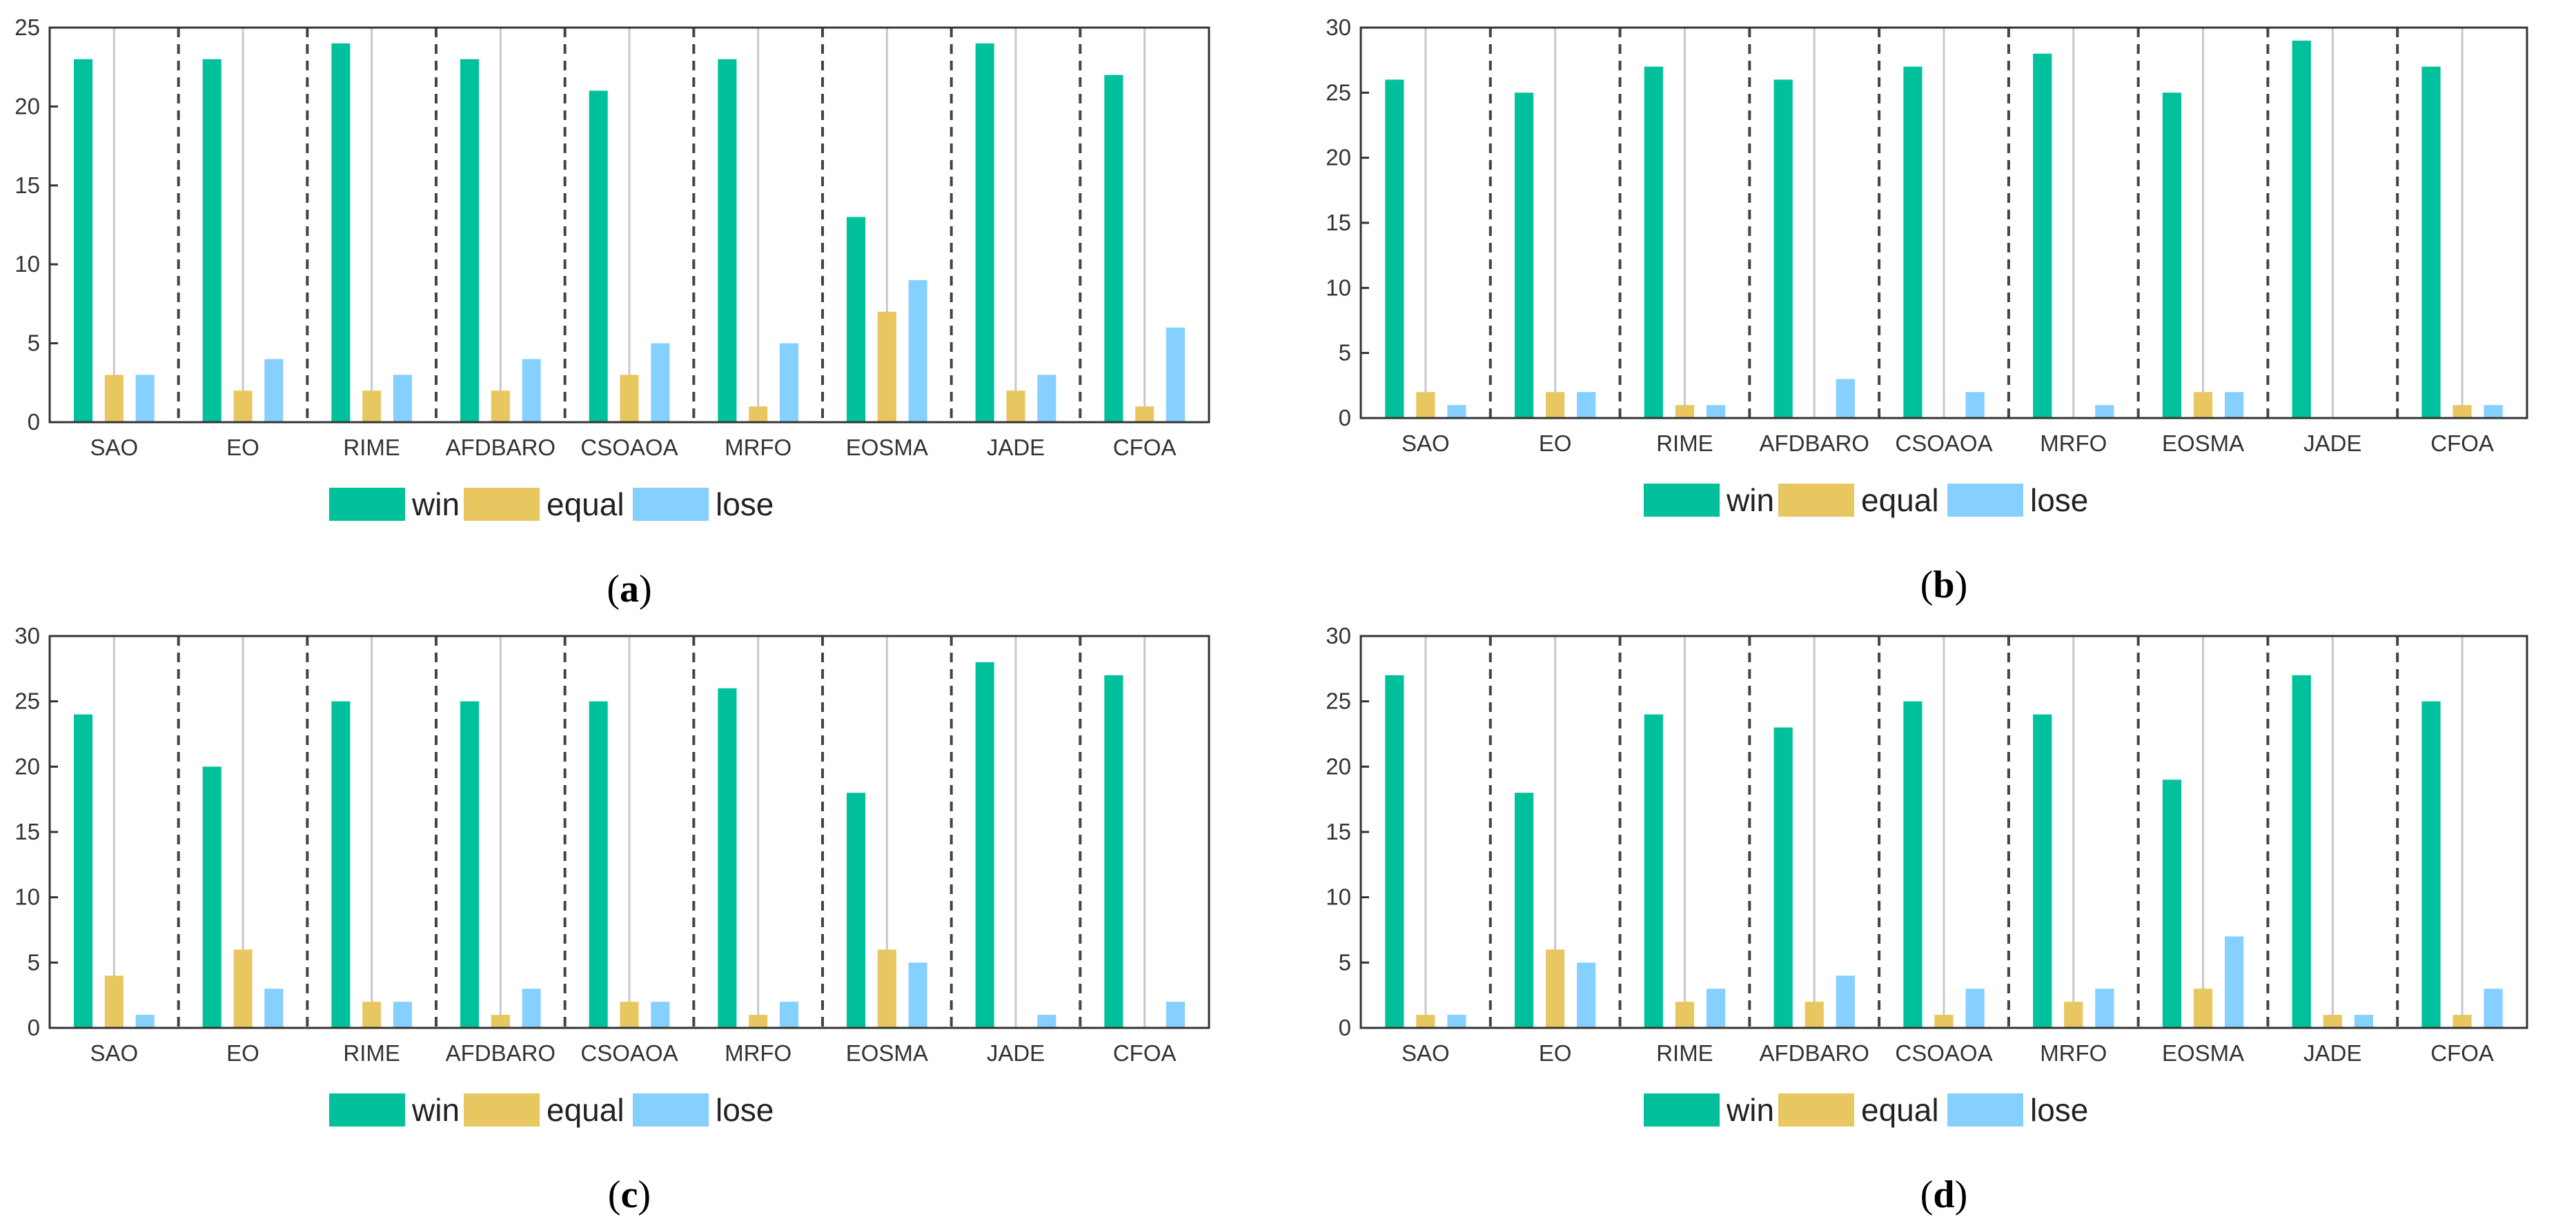 The width and height of the screenshot is (2576, 1230). What do you see at coordinates (1682, 501) in the screenshot?
I see `legend-swatch-win` at bounding box center [1682, 501].